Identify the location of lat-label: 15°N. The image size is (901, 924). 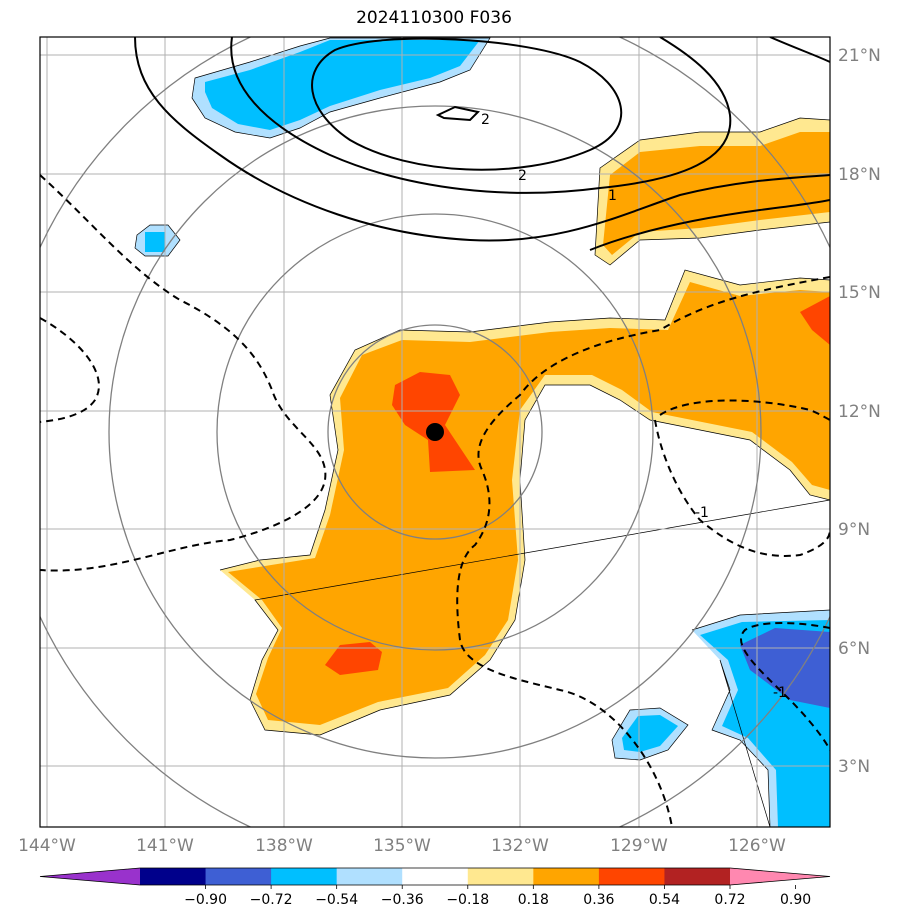
(859, 293).